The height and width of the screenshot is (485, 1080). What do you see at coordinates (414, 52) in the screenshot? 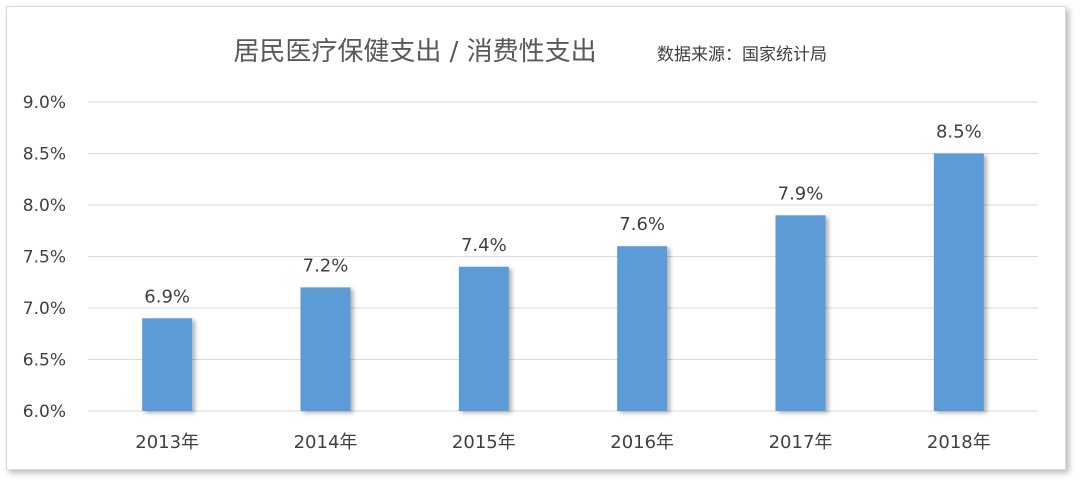
I see `chart-title: 居民医疗保健支出 / 消费性支出` at bounding box center [414, 52].